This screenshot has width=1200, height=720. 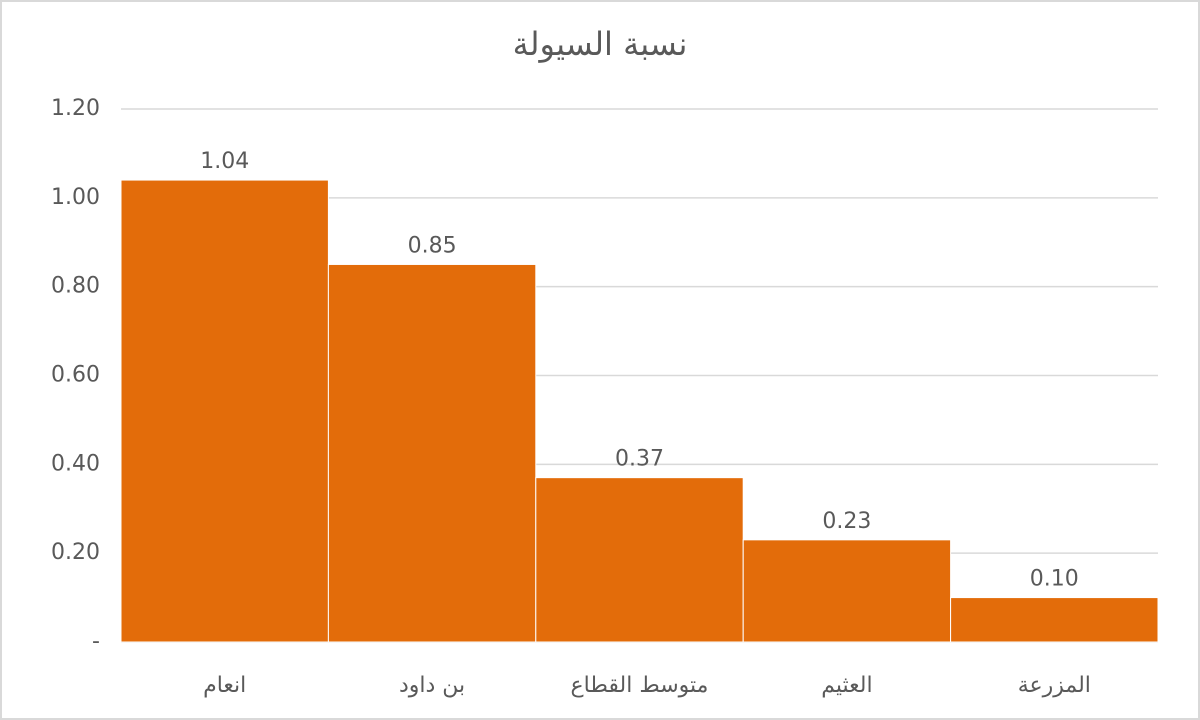 I want to click on x-tick-label: بن داود, so click(x=432, y=685).